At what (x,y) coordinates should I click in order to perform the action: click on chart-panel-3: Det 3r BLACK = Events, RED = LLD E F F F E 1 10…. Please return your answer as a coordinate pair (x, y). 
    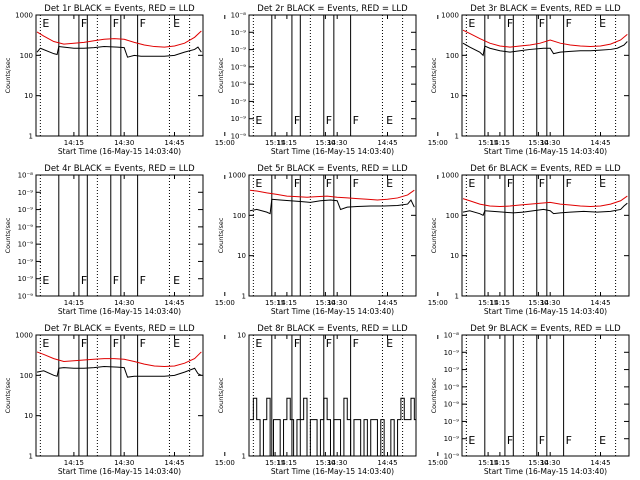
    Looking at the image, I should click on (530, 80).